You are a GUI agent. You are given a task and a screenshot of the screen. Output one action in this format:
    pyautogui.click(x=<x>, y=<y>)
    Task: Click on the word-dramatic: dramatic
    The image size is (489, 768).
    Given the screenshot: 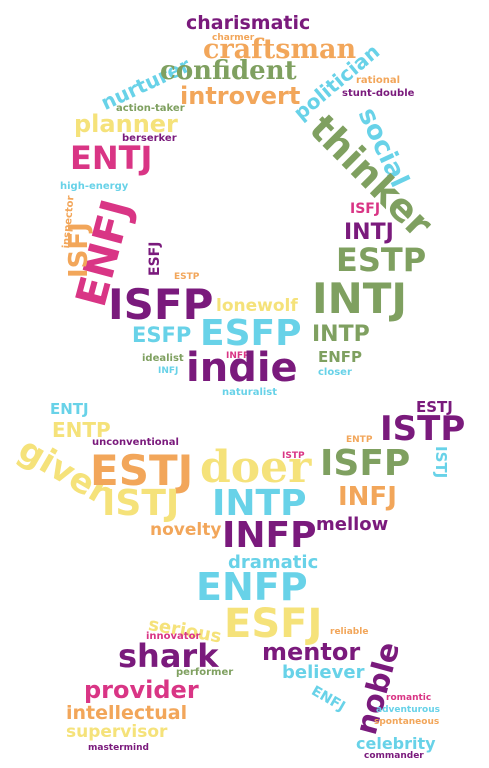 What is the action you would take?
    pyautogui.click(x=273, y=562)
    